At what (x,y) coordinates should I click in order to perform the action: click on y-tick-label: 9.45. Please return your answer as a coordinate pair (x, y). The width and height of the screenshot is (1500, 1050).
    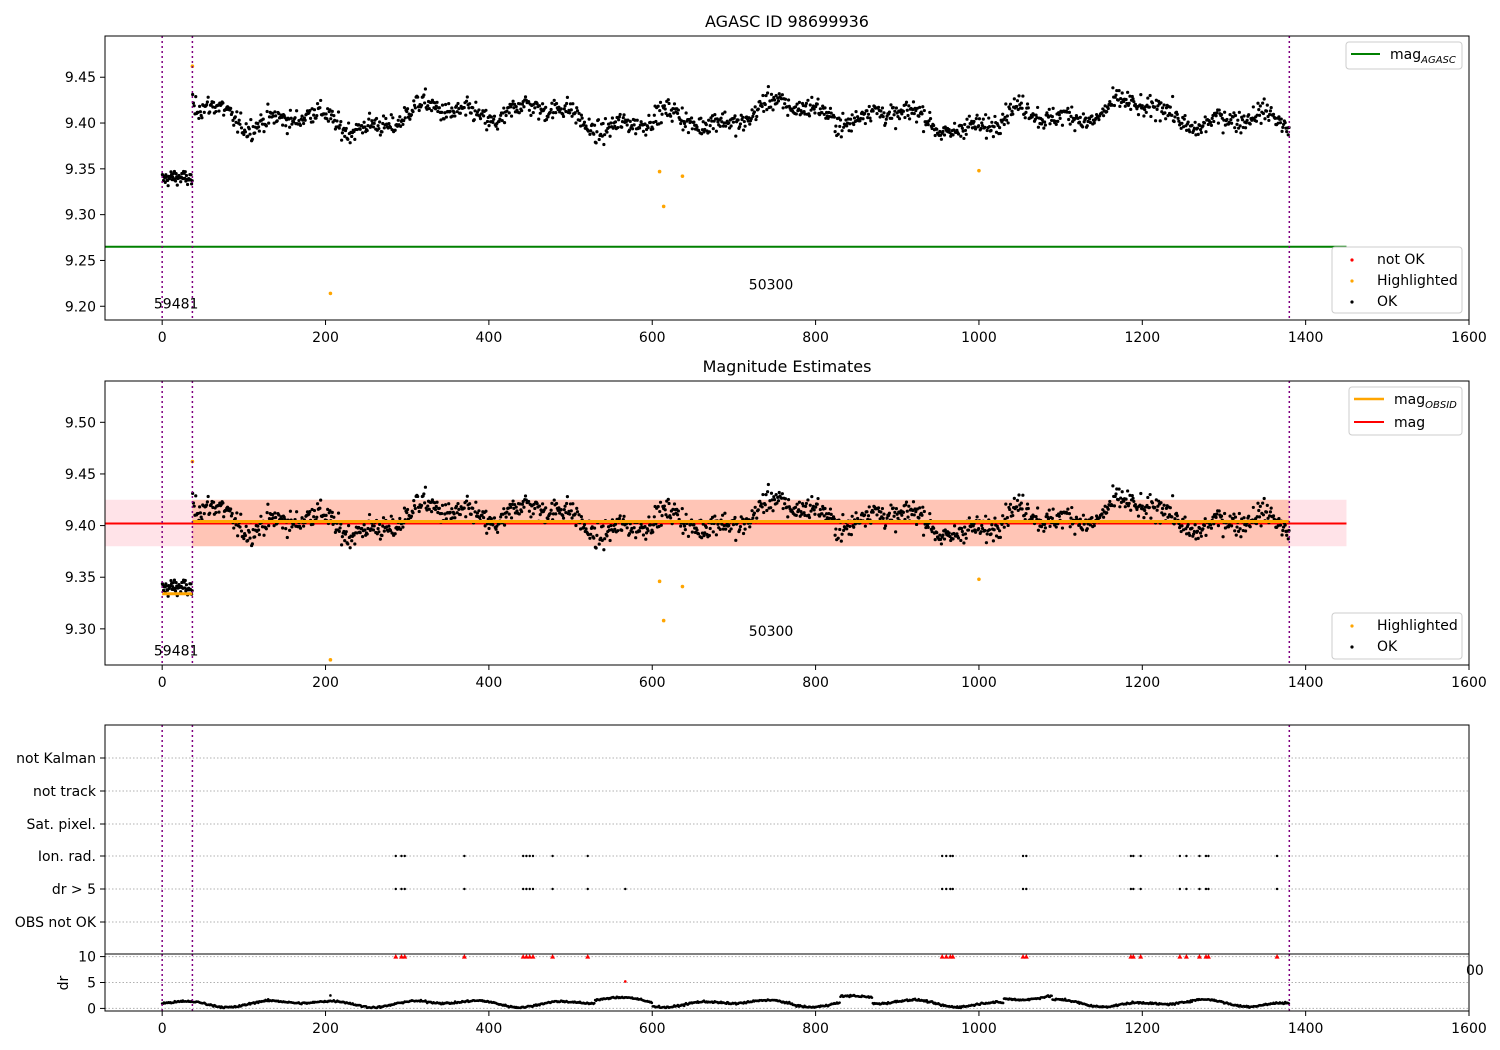
    Looking at the image, I should click on (80, 78).